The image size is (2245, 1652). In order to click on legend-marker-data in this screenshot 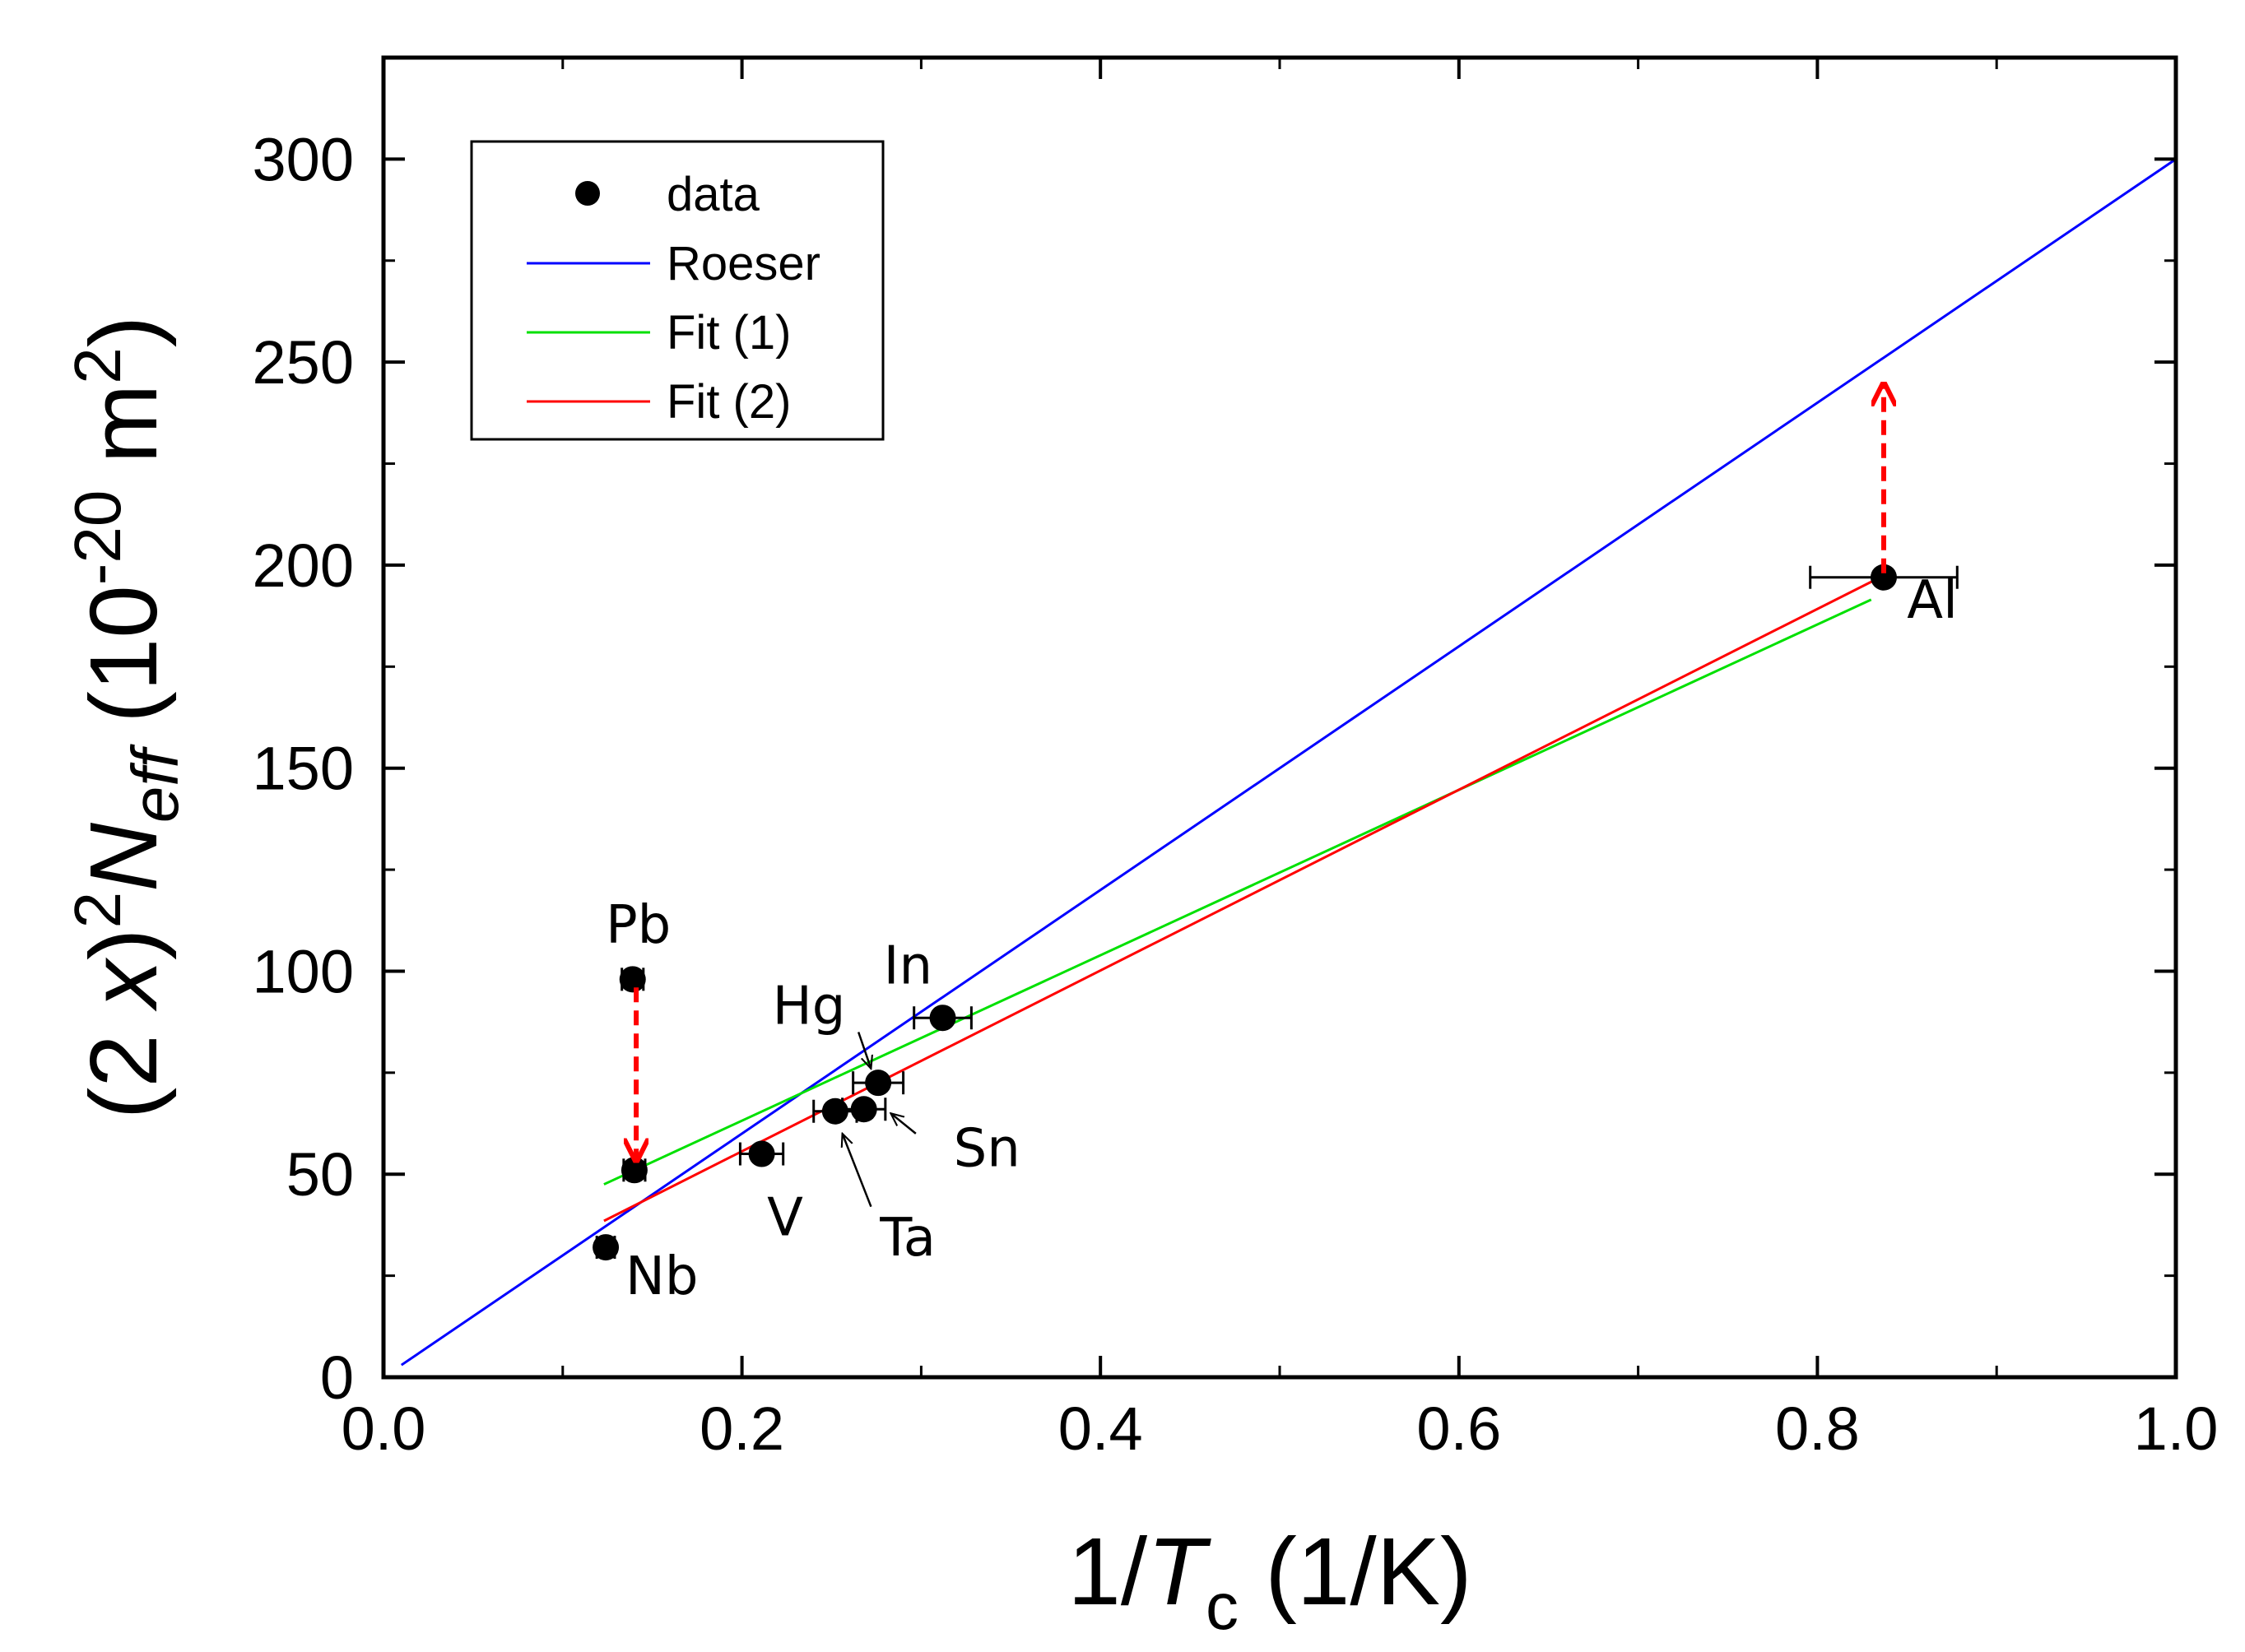, I will do `click(588, 194)`.